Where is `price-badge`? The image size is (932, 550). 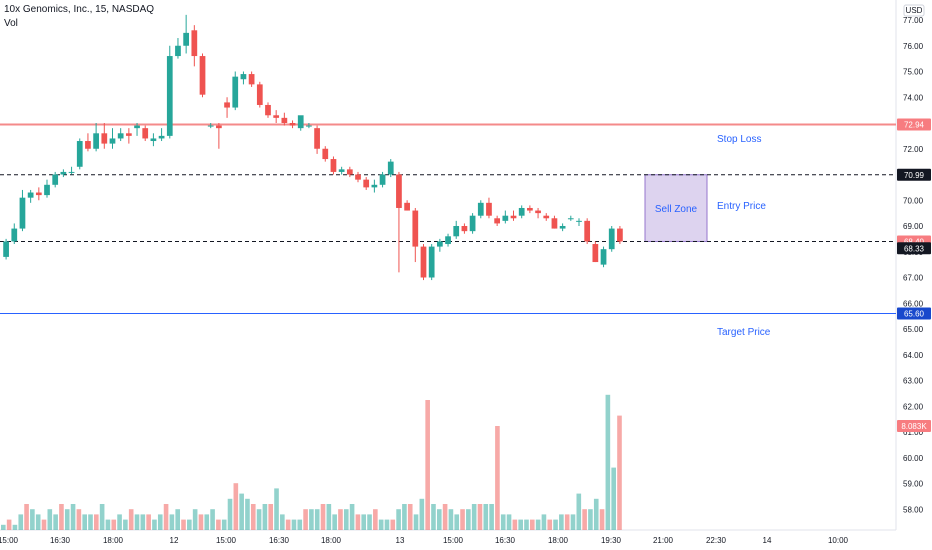
price-badge is located at coordinates (914, 174).